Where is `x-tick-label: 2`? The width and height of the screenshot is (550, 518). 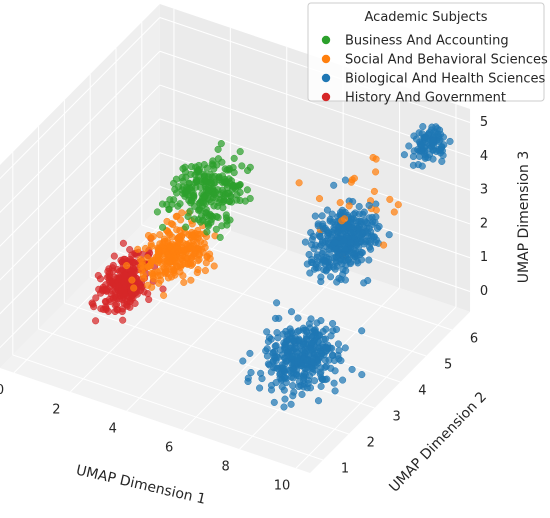
x-tick-label: 2 is located at coordinates (56, 409).